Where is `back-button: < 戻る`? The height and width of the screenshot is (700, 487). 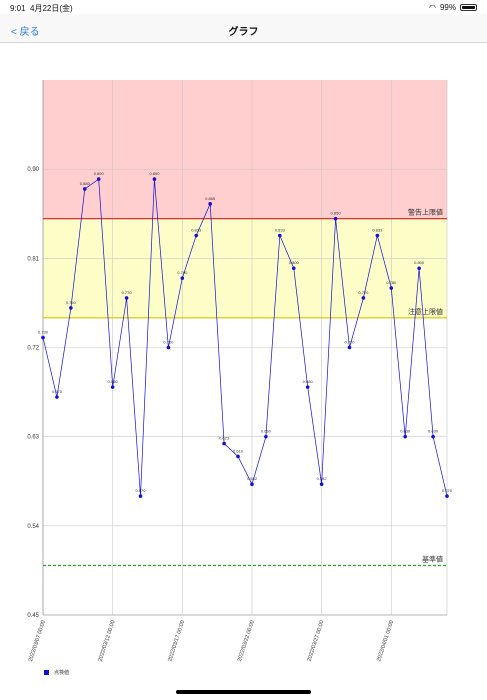
back-button: < 戻る is located at coordinates (25, 32).